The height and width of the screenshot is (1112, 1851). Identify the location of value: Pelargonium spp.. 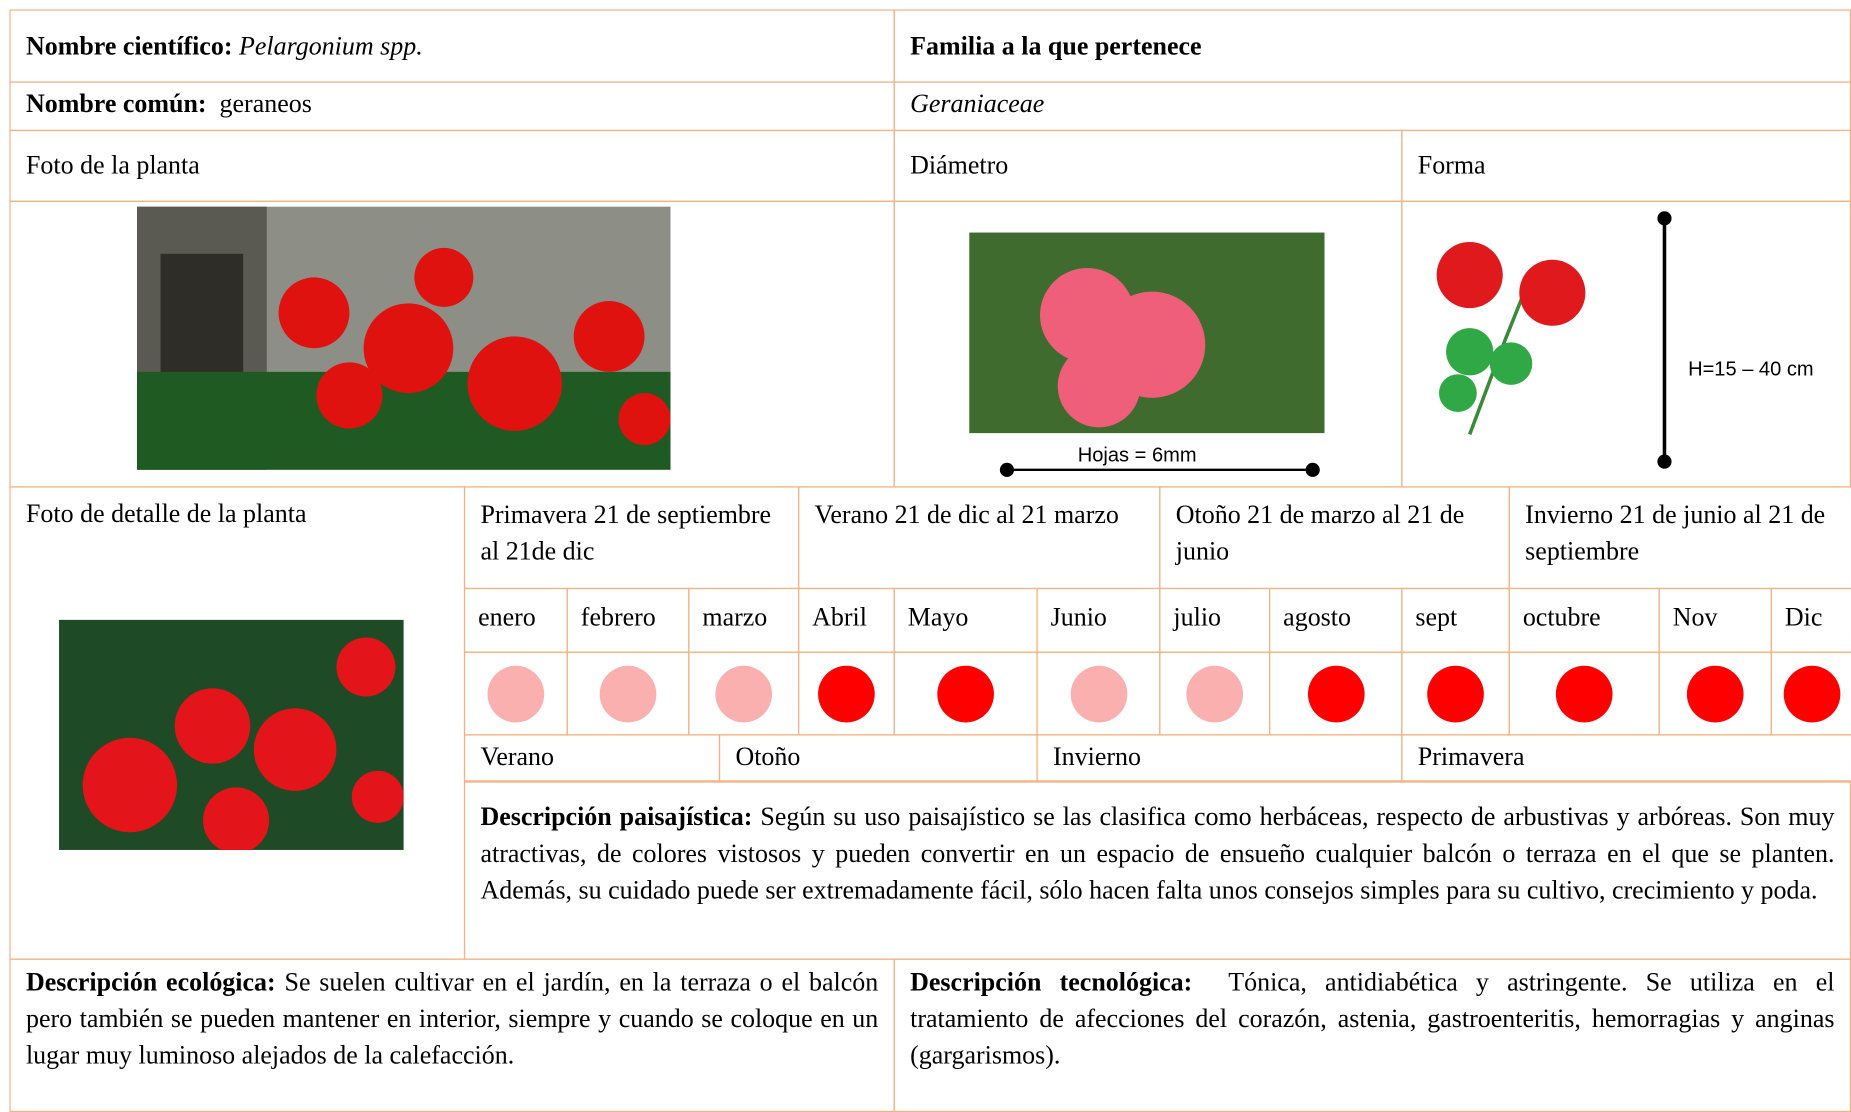
(330, 45).